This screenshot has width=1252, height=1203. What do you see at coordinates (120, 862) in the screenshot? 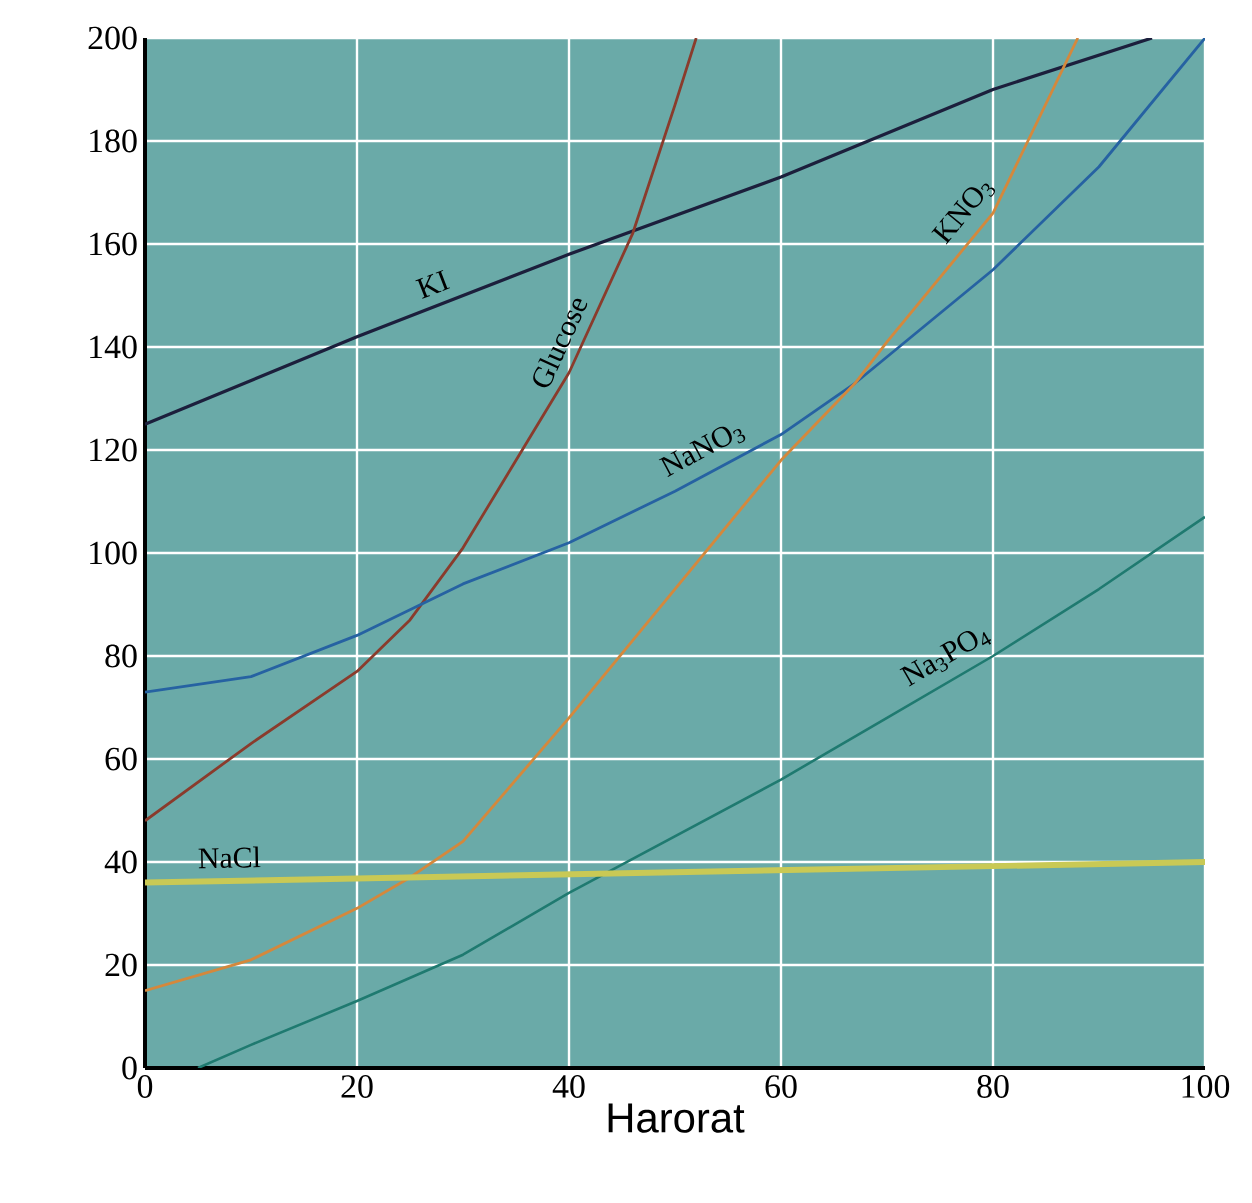
I see `y-tick-label: 40` at bounding box center [120, 862].